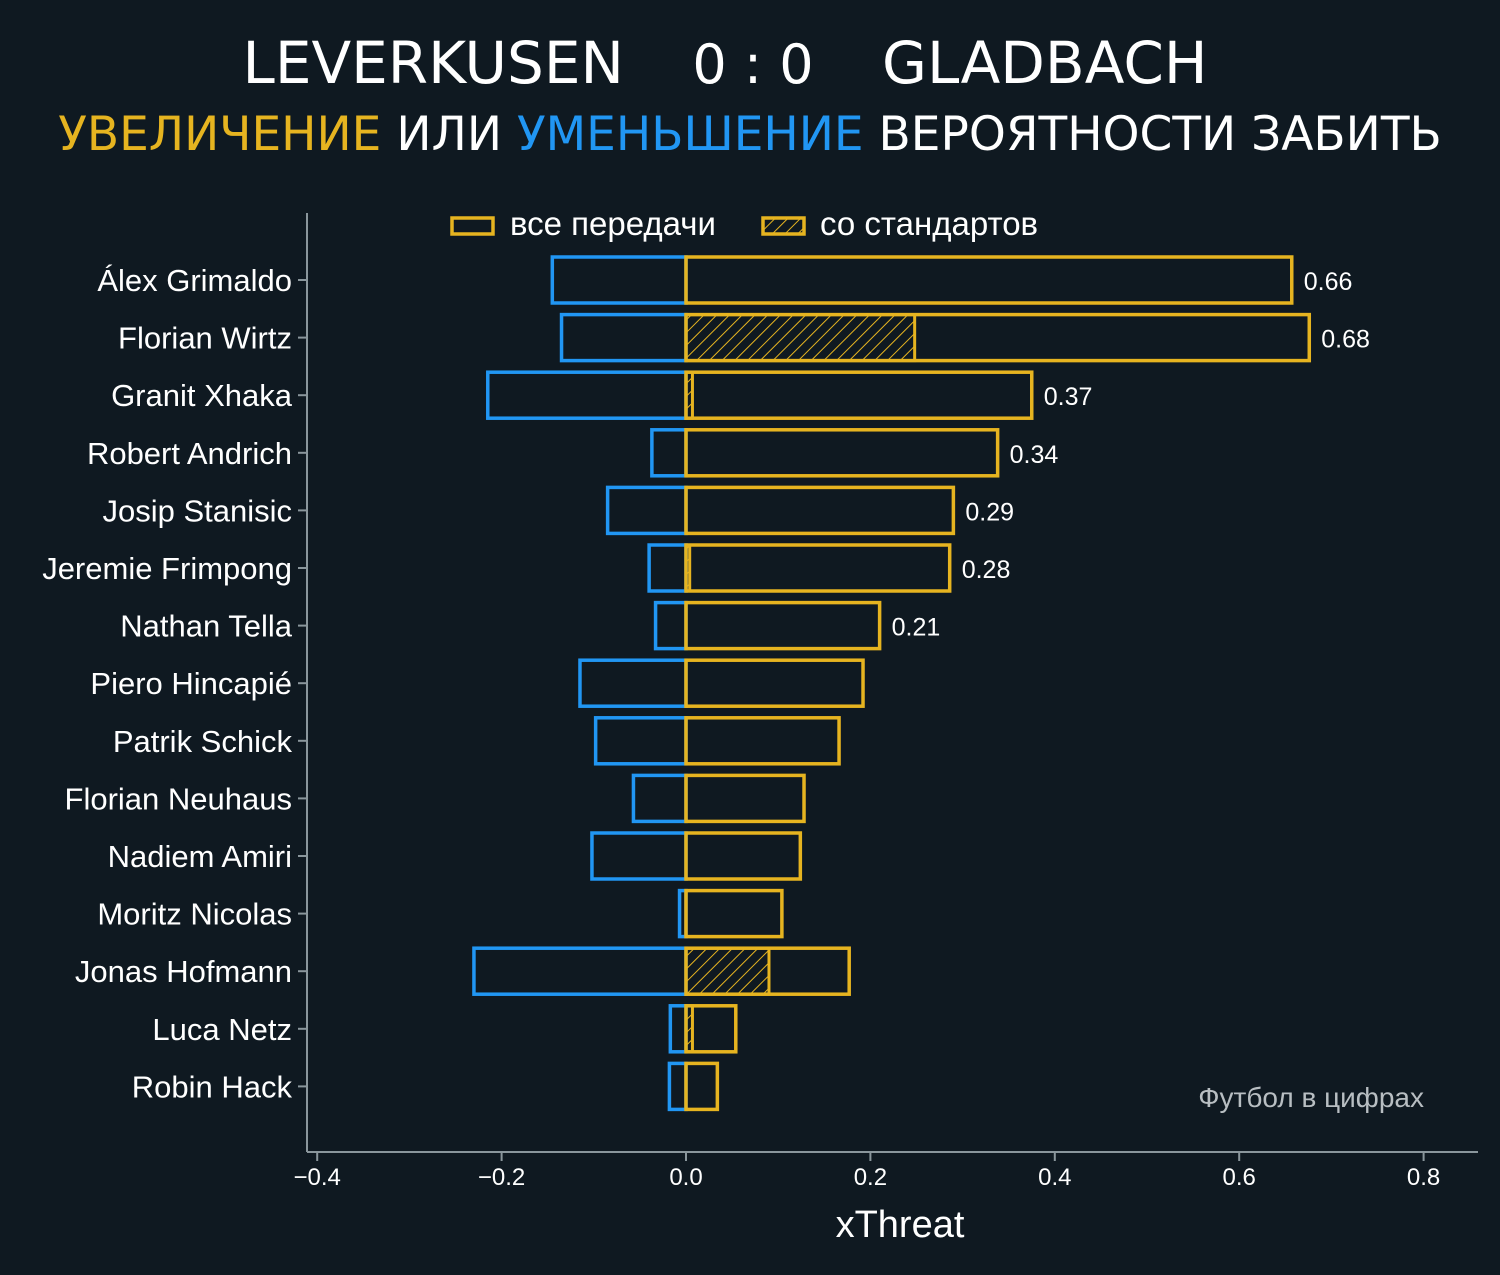  Describe the element at coordinates (1160, 134) in the screenshot. I see `subtitle-rest: ВЕРОЯТНОСТИ ЗАБИТЬ` at that location.